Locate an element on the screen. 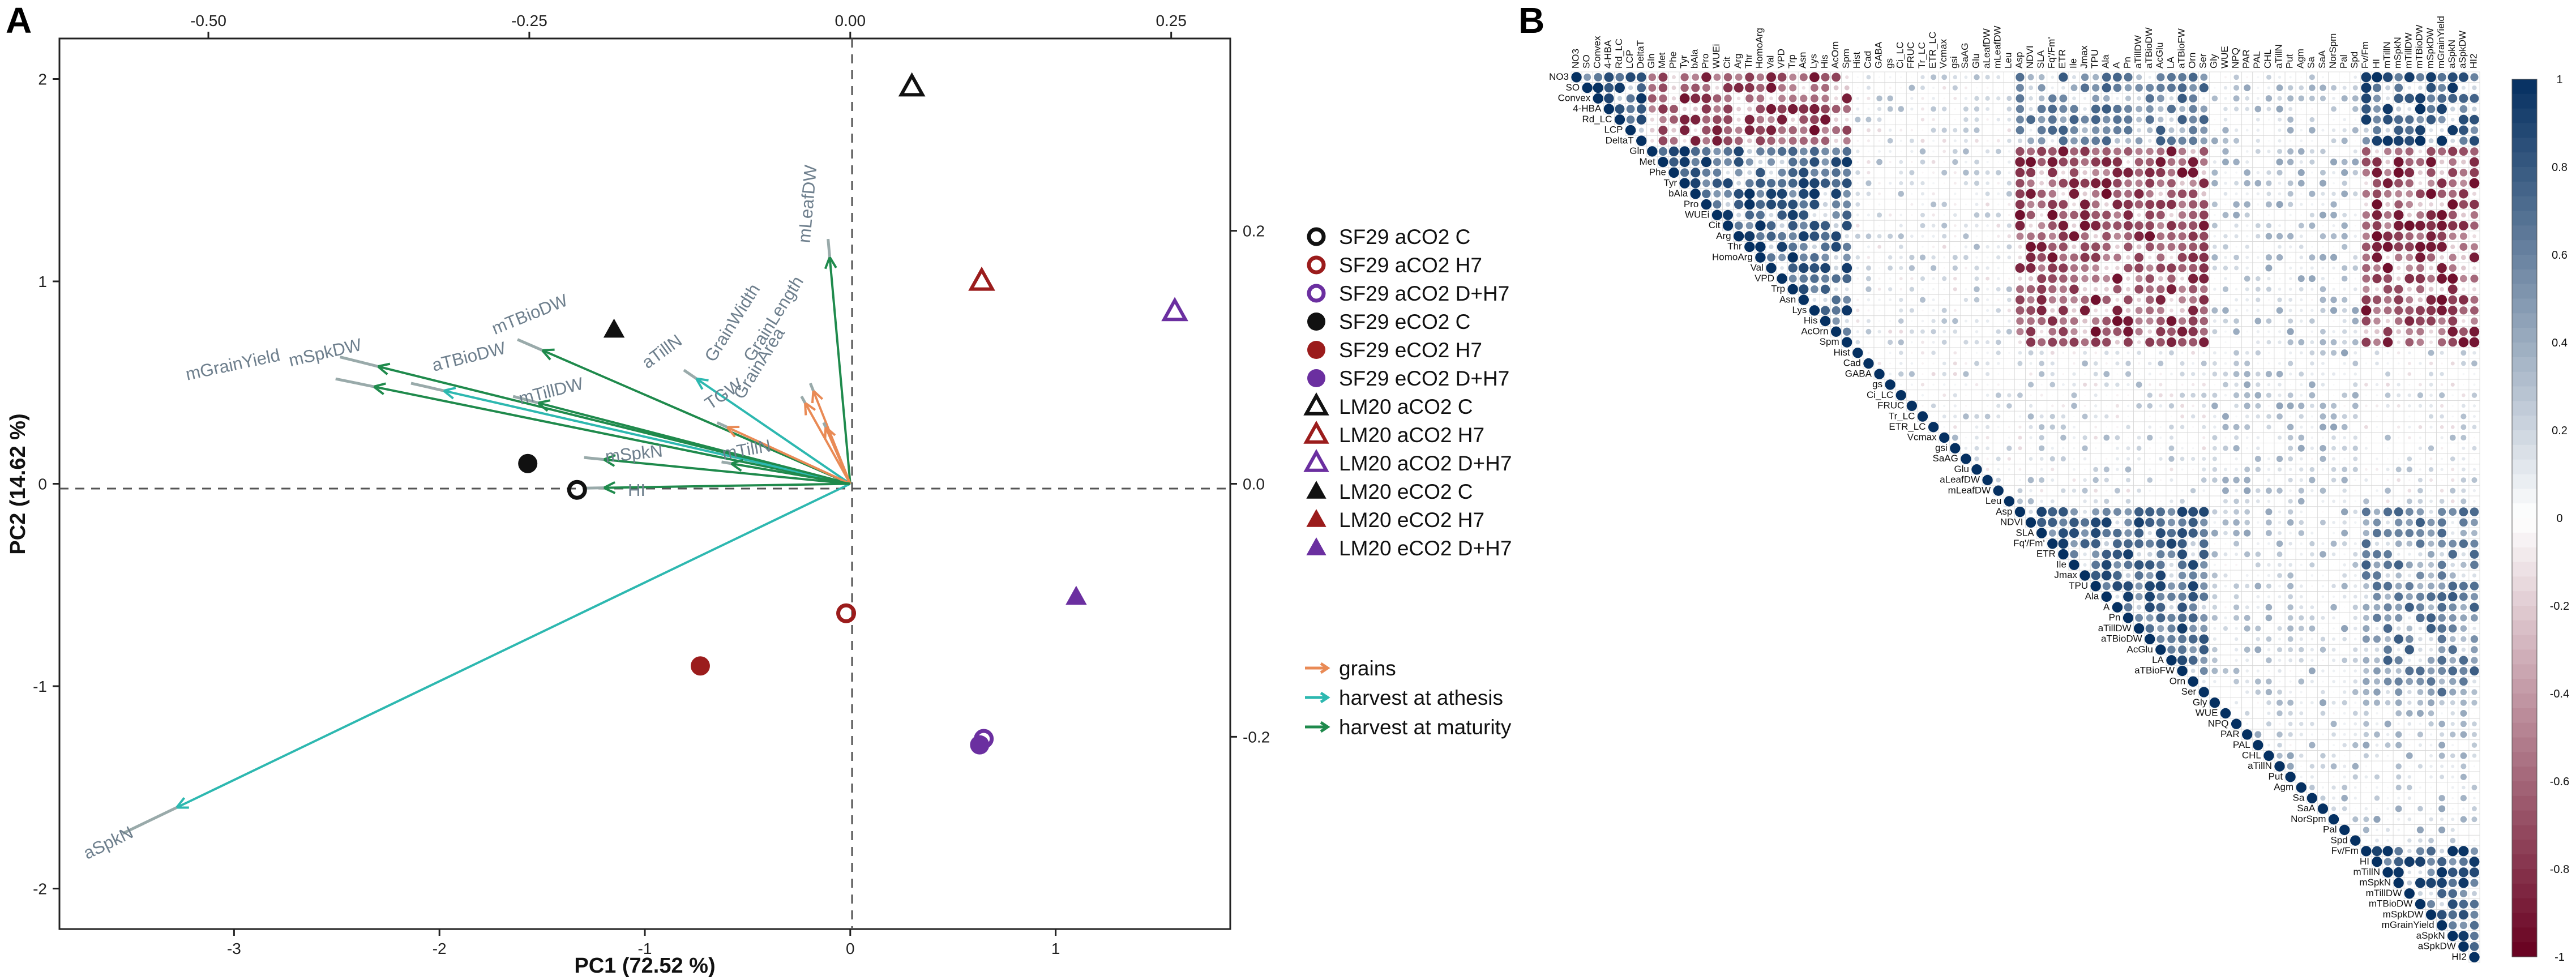 The height and width of the screenshot is (980, 2576). x-axis-title: PC1 (72.52 %) is located at coordinates (644, 966).